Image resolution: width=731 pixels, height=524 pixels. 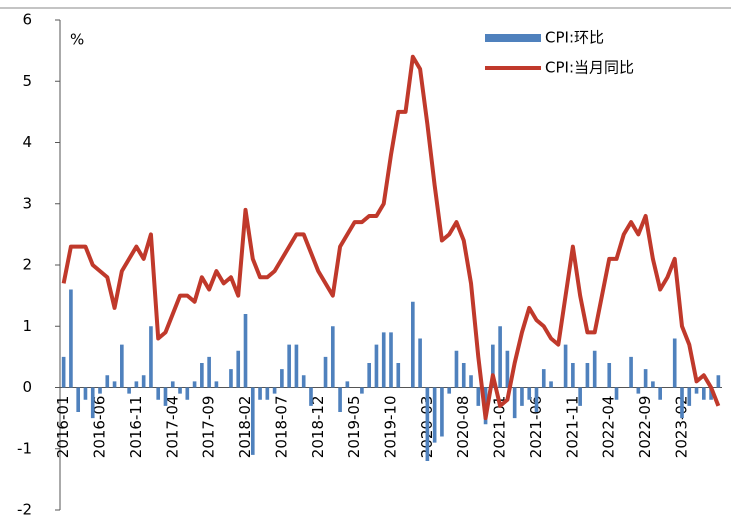 I want to click on x-tick-label: 2019-05, so click(x=354, y=427).